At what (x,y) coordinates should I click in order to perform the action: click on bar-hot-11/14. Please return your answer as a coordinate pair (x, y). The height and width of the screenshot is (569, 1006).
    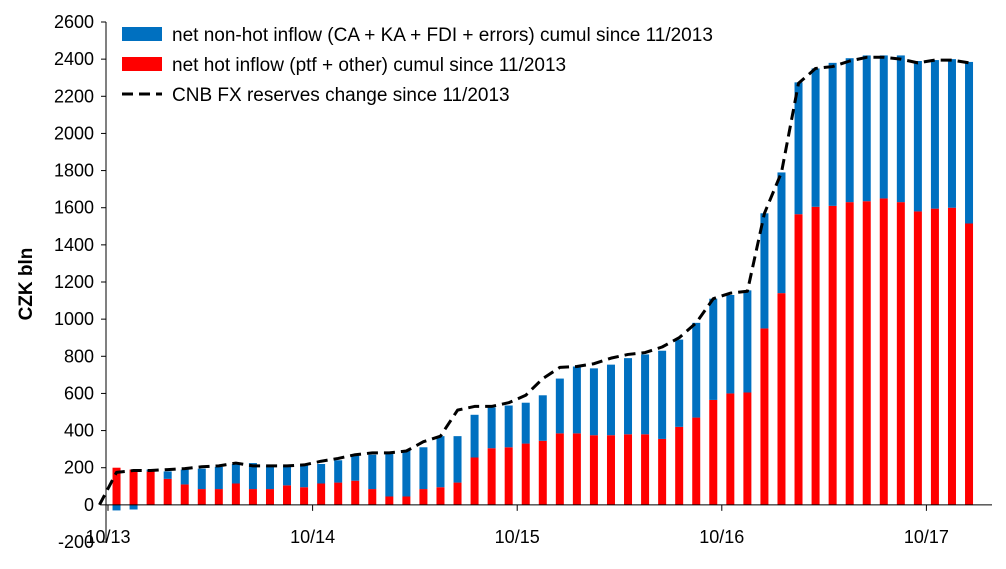
    Looking at the image, I should click on (321, 494).